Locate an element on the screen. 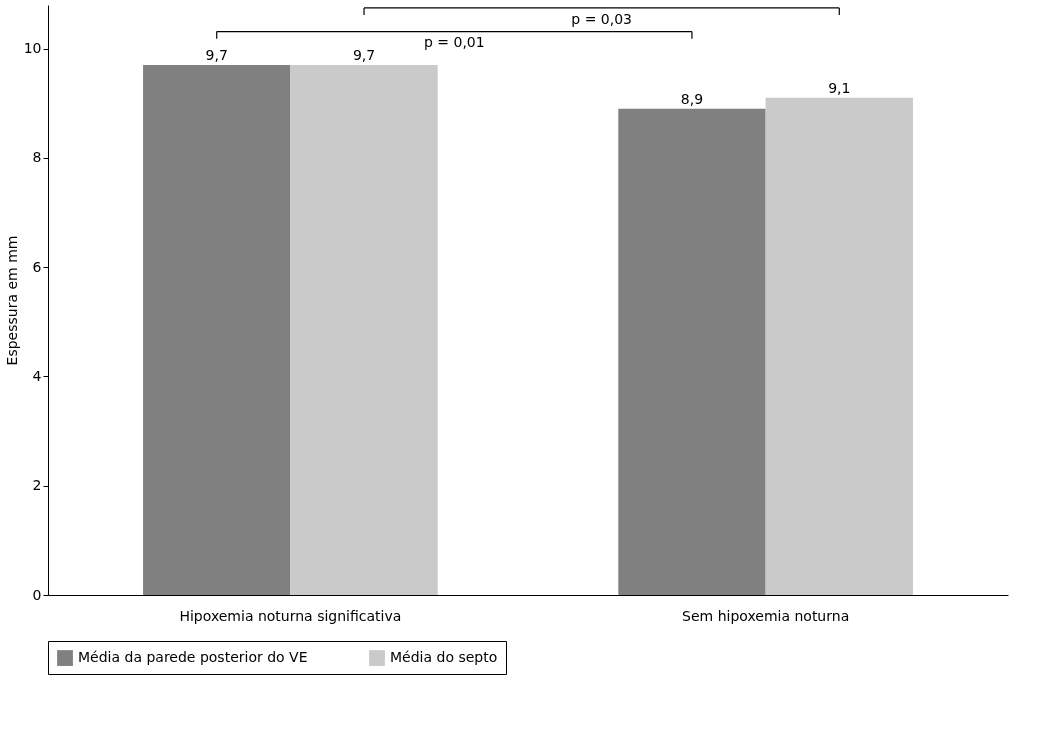 Image resolution: width=1044 pixels, height=743 pixels. data-label: 9,1 is located at coordinates (839, 87).